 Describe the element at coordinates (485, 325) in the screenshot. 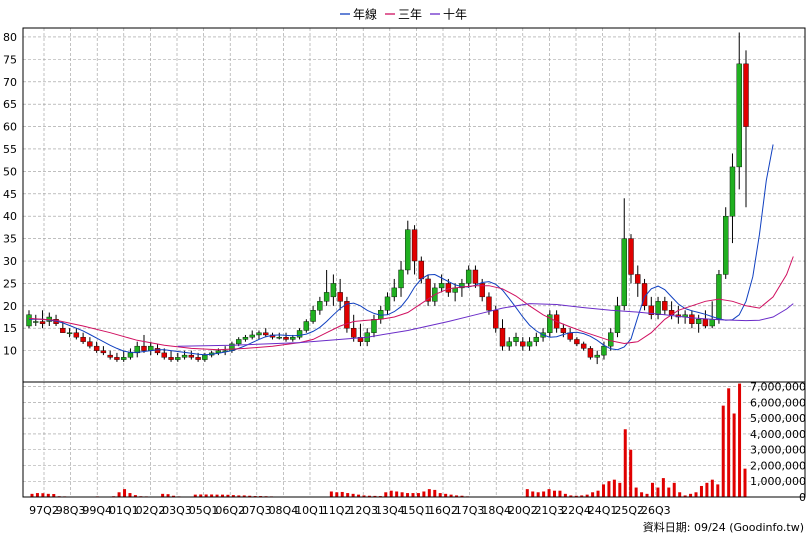

I see `ma-10y-line` at that location.